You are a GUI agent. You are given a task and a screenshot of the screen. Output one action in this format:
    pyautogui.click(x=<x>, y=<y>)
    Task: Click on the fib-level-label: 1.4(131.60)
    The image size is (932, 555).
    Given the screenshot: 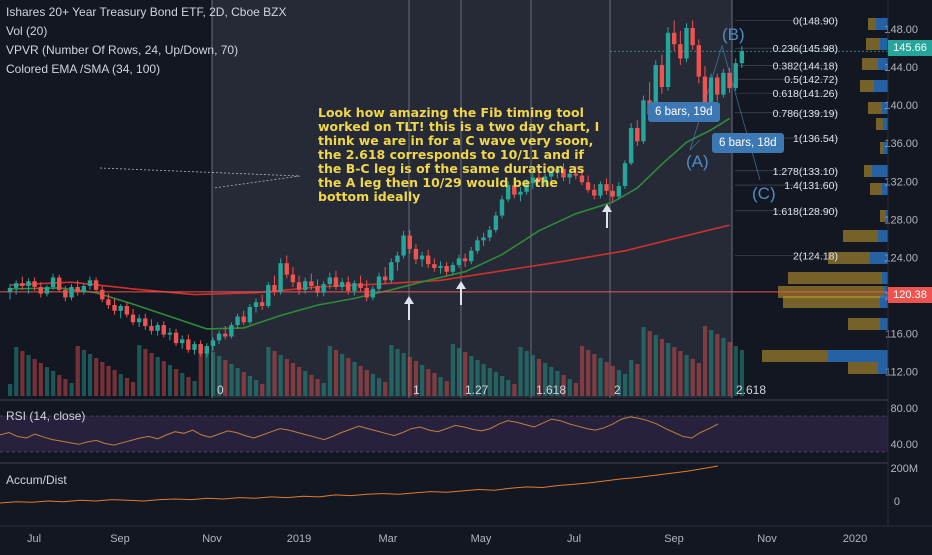 What is the action you would take?
    pyautogui.click(x=811, y=186)
    